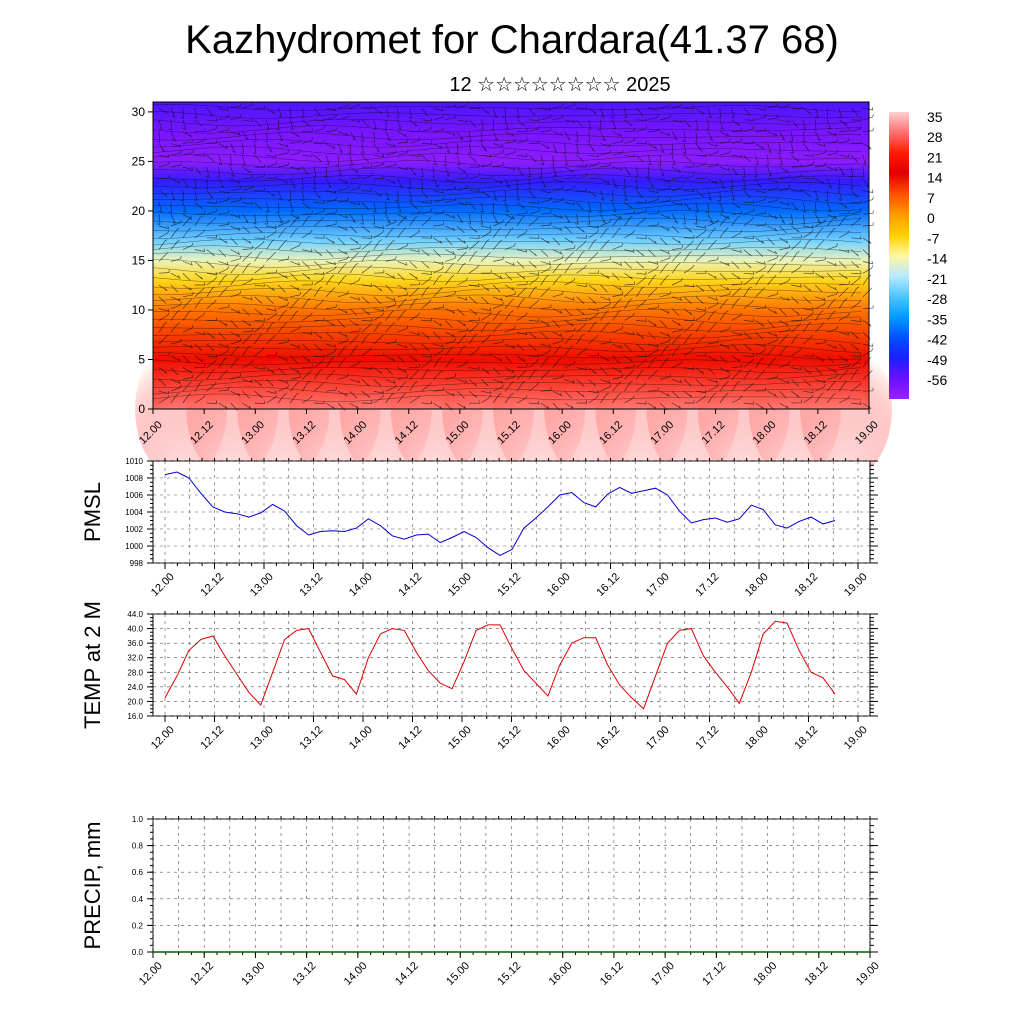 The width and height of the screenshot is (1024, 1024). Describe the element at coordinates (935, 157) in the screenshot. I see `colorbar-label: 21` at that location.